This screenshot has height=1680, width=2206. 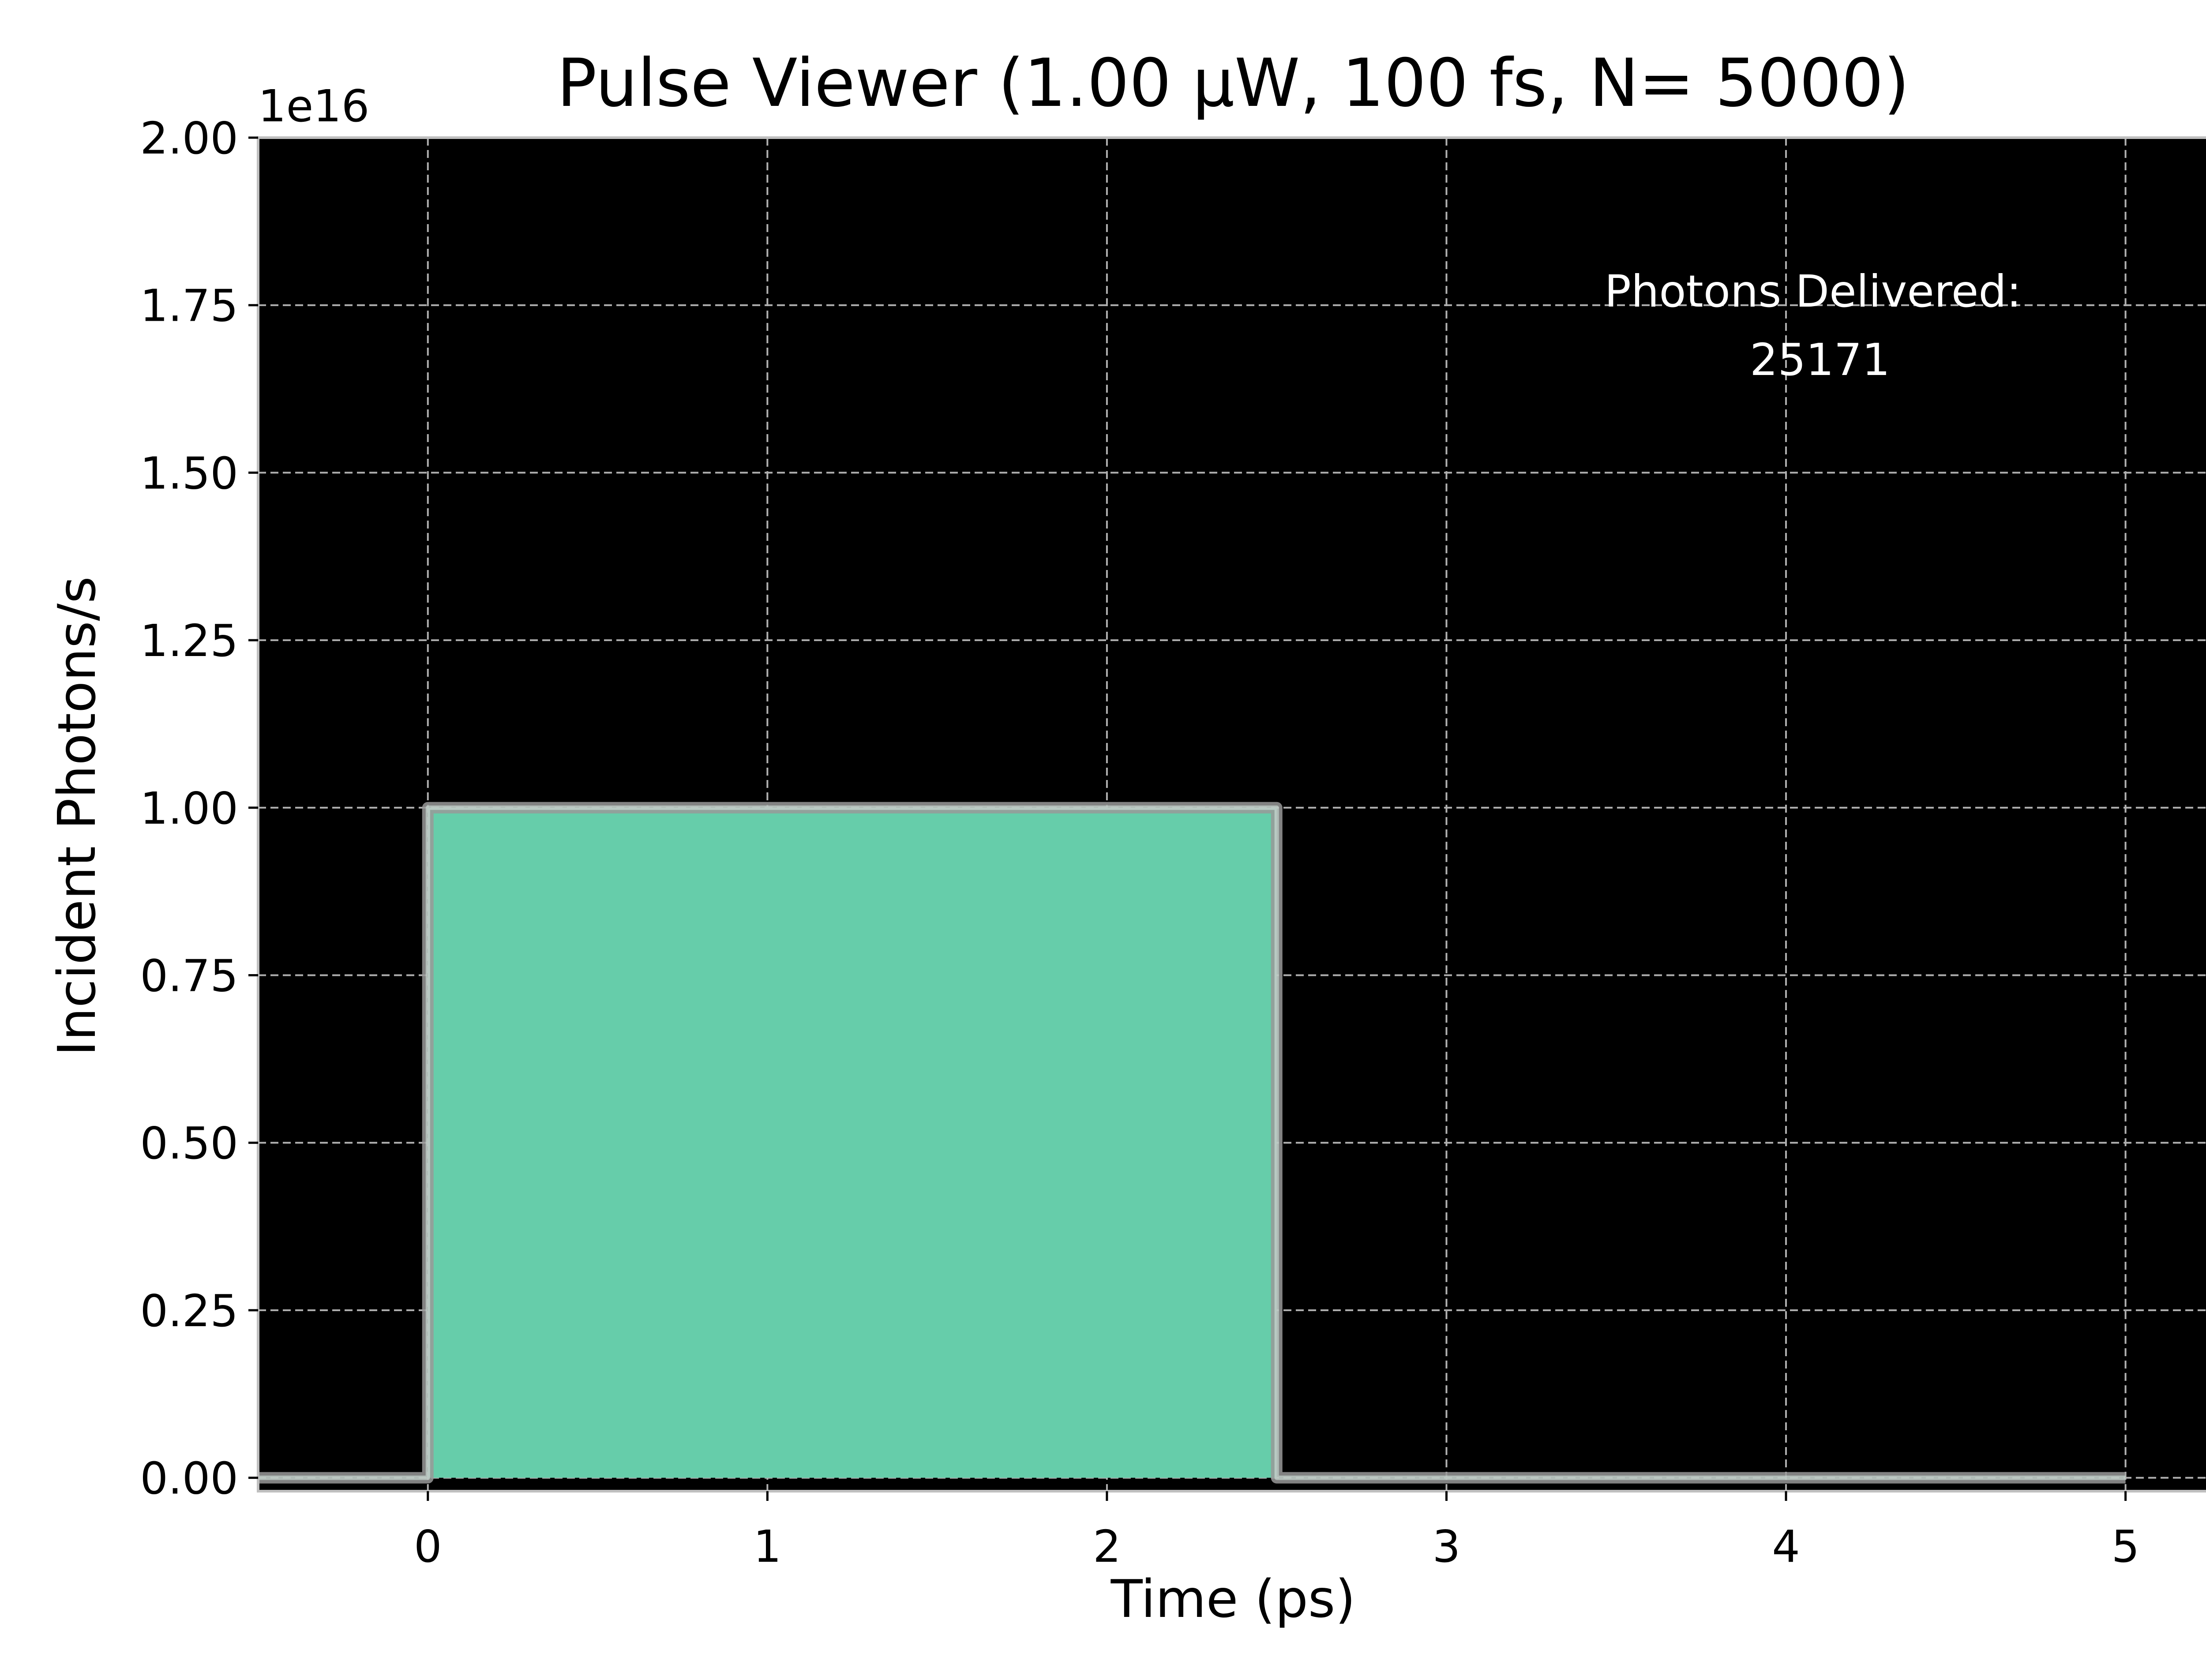 I want to click on y-tick-label: 2.00, so click(x=189, y=138).